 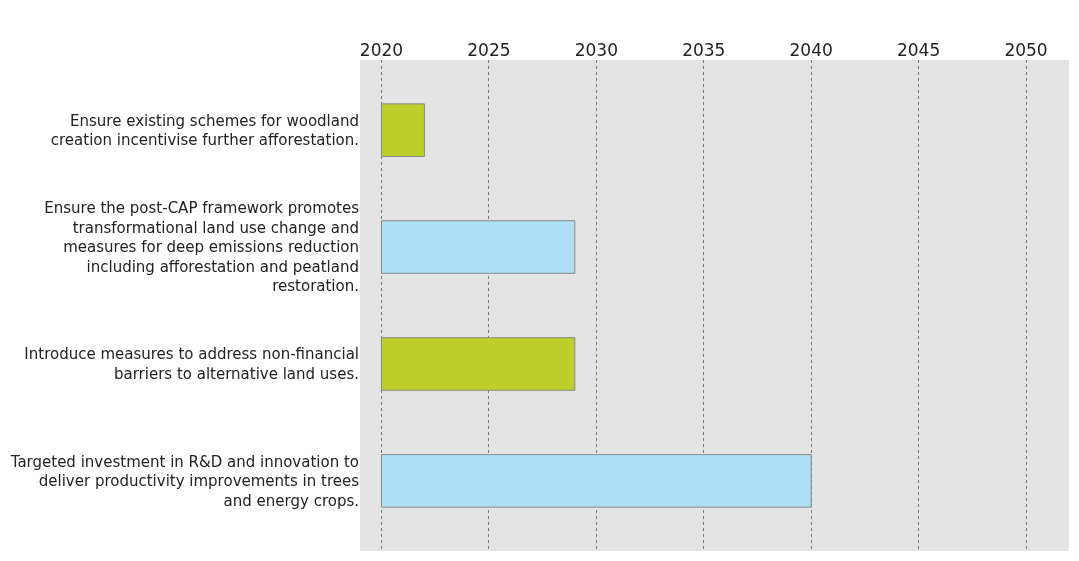 I want to click on y-tick-label: Ensure existing schemes for woodland creation incentivise further afforestation., so click(x=204, y=130).